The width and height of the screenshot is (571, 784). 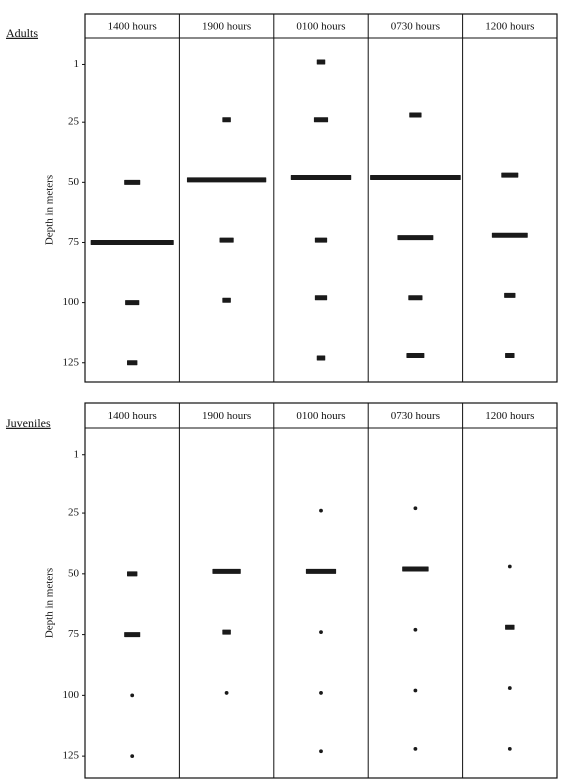 I want to click on panel-title: Juveniles, so click(x=28, y=423).